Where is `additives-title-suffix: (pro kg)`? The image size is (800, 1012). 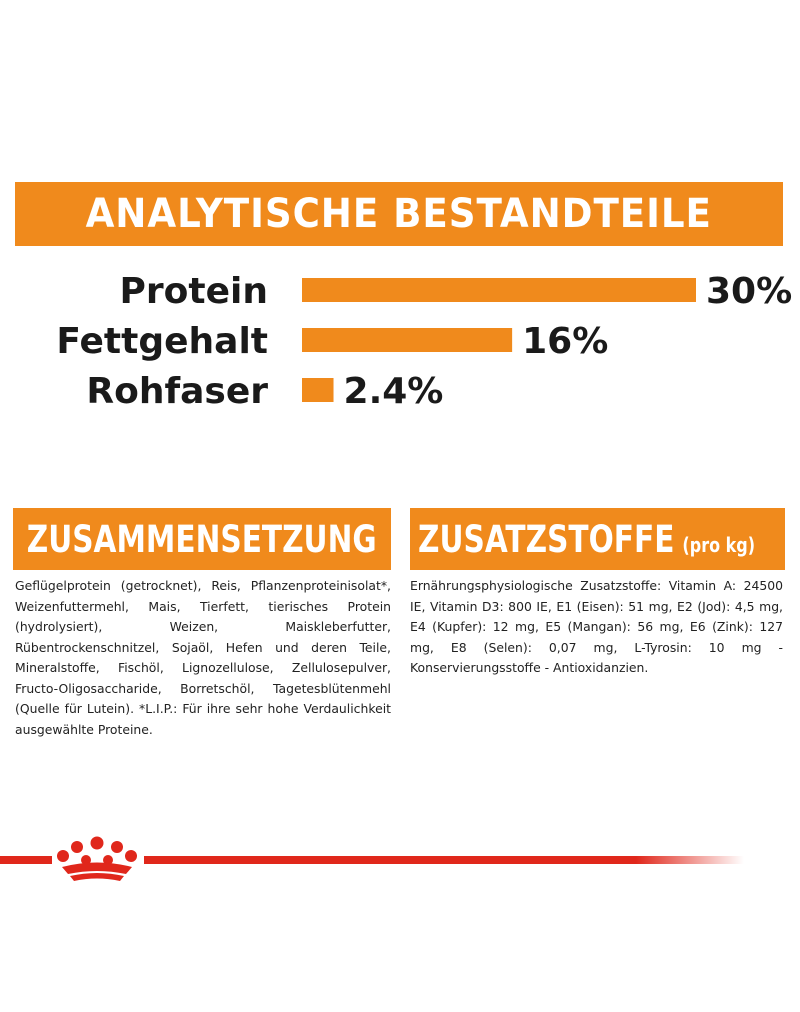 additives-title-suffix: (pro kg) is located at coordinates (719, 544).